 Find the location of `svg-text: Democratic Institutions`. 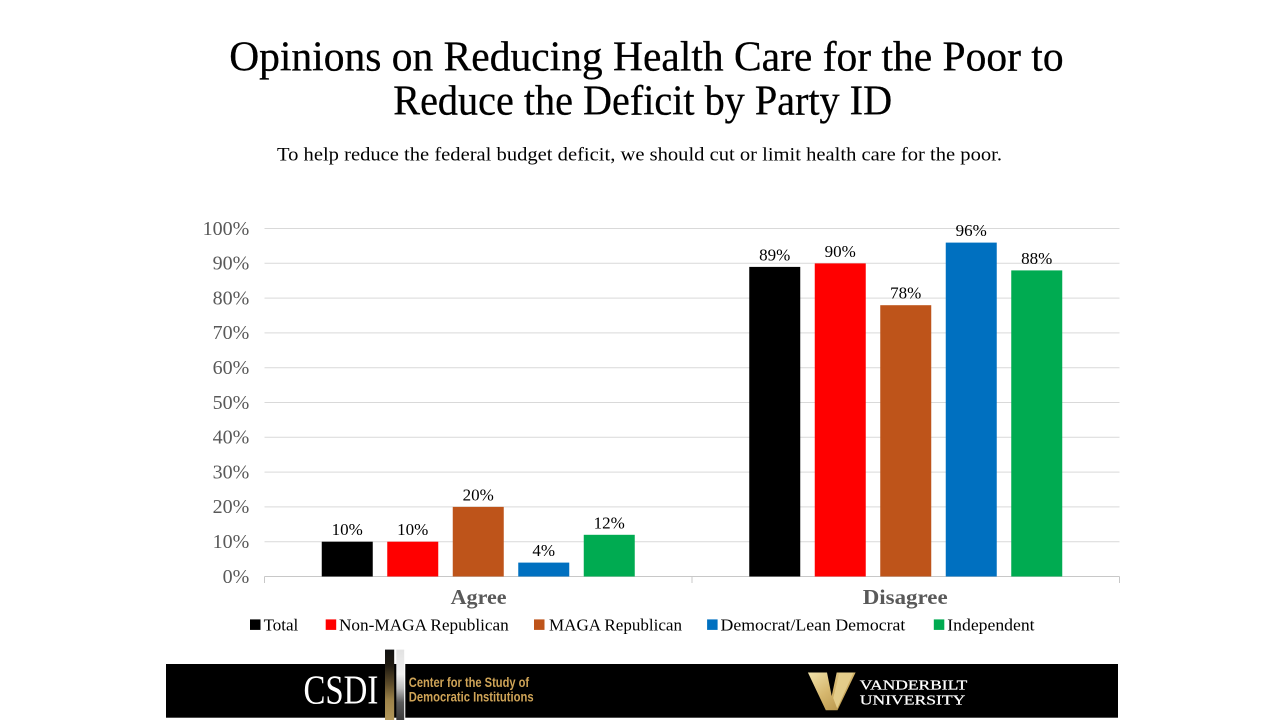

svg-text: Democratic Institutions is located at coordinates (471, 697).